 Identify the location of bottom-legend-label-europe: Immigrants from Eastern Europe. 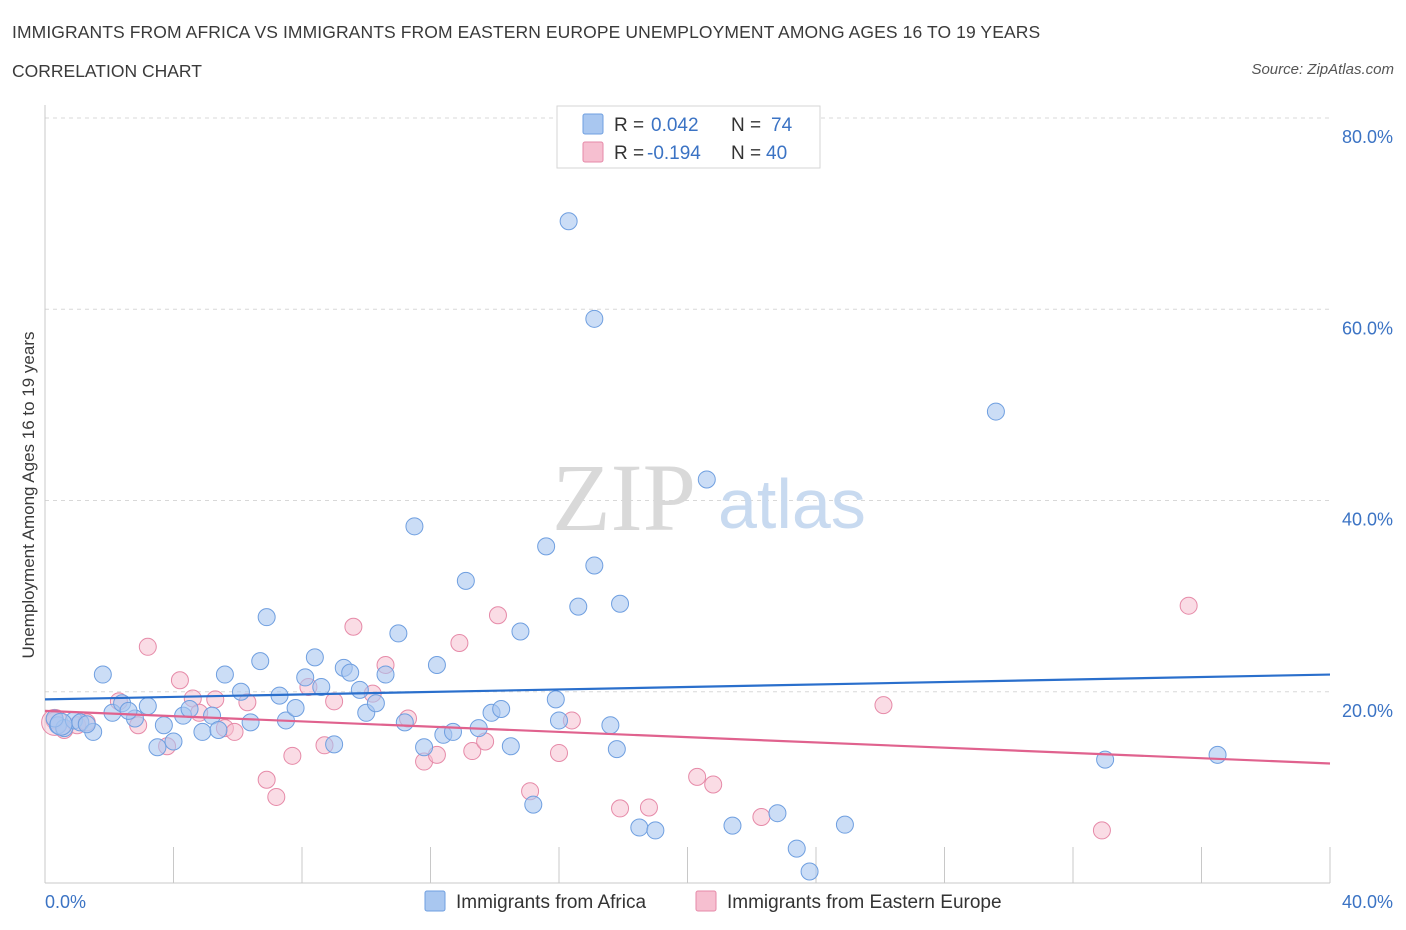
(864, 902).